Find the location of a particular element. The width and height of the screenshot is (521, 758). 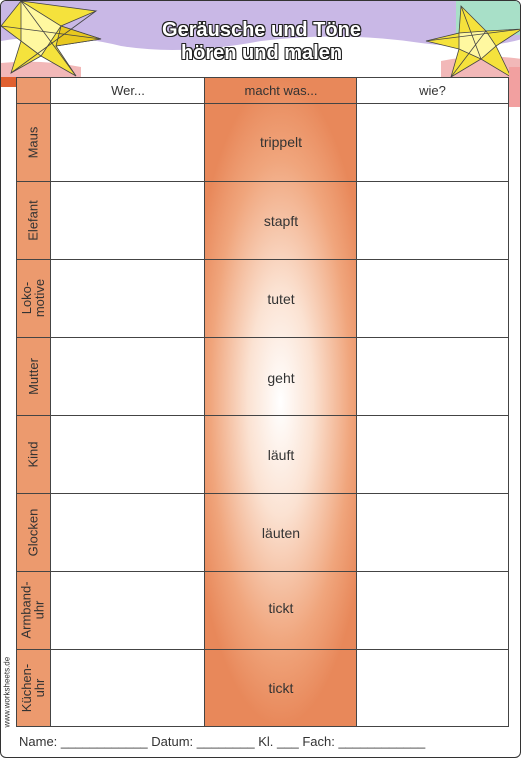

row-label-glocken: Glocken is located at coordinates (33, 532).